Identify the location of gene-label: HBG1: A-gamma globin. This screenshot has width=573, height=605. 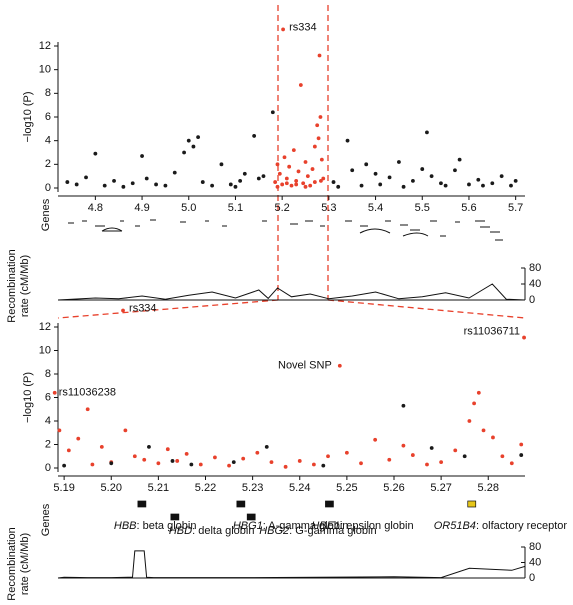
(291, 526).